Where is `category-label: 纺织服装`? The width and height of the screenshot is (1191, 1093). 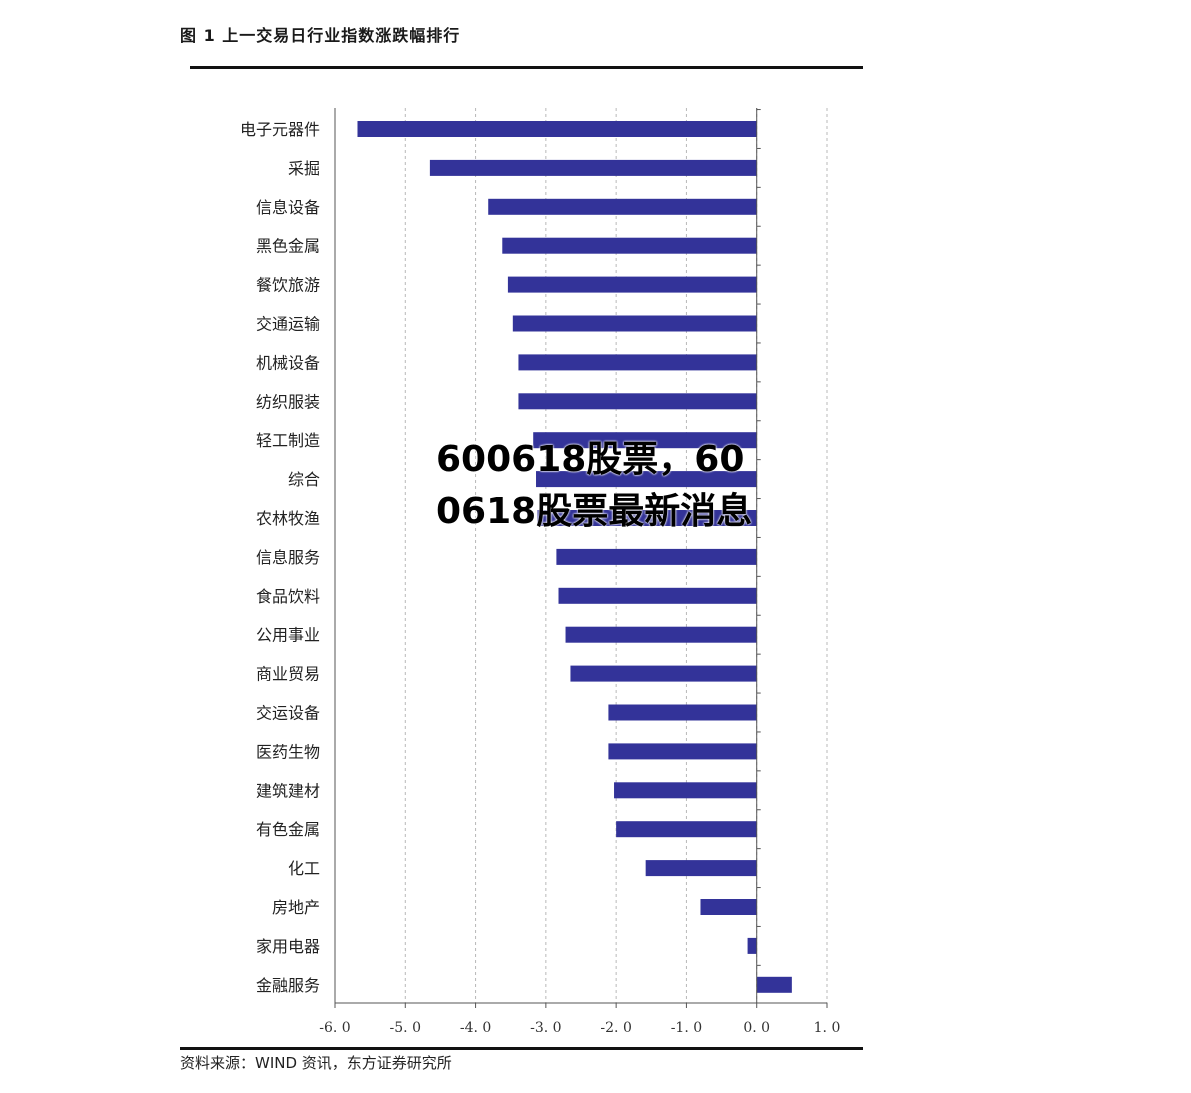
category-label: 纺织服装 is located at coordinates (288, 401).